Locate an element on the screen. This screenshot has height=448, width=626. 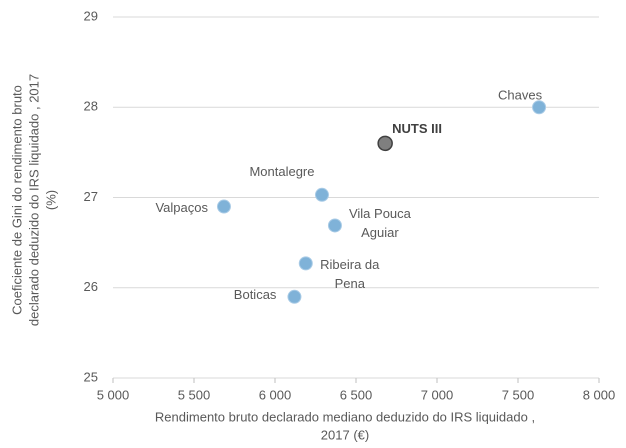
y-tick-label: 29 is located at coordinates (91, 15).